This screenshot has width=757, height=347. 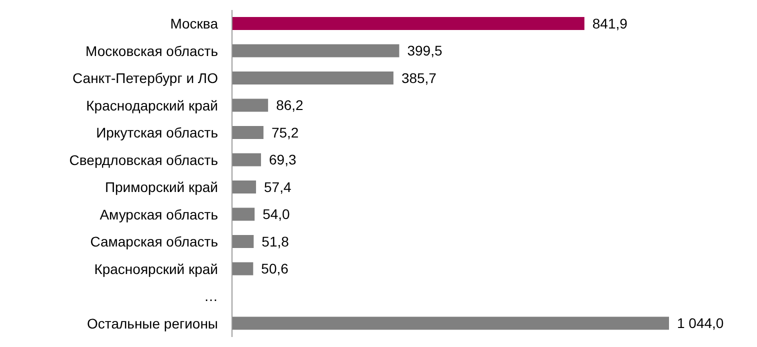 I want to click on data-label: 54,0, so click(x=276, y=214).